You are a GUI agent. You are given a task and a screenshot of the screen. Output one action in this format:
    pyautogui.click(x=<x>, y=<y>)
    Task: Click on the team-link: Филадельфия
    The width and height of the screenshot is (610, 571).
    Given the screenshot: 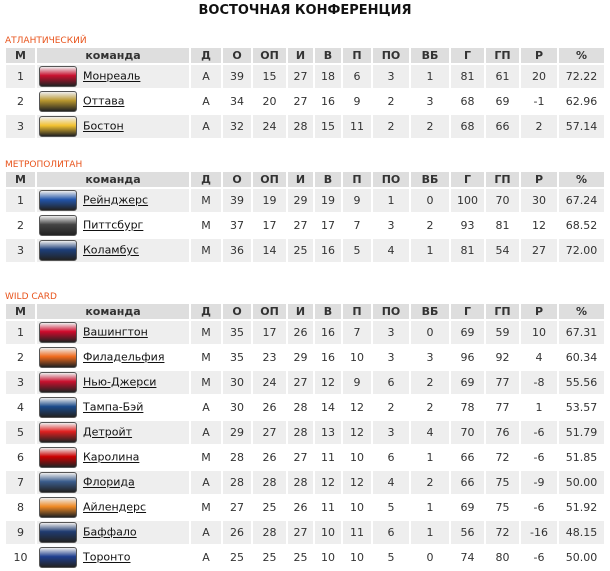 What is the action you would take?
    pyautogui.click(x=124, y=357)
    